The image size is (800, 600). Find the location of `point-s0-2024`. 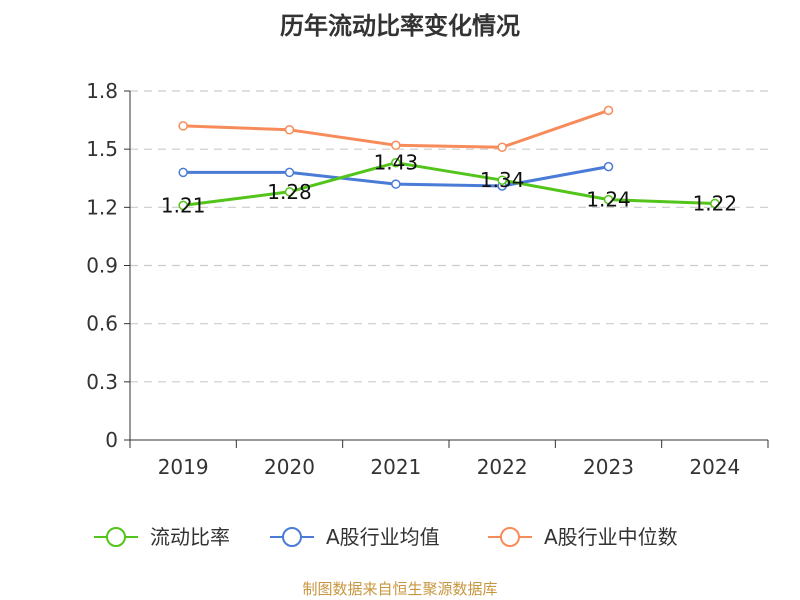

point-s0-2024 is located at coordinates (715, 203).